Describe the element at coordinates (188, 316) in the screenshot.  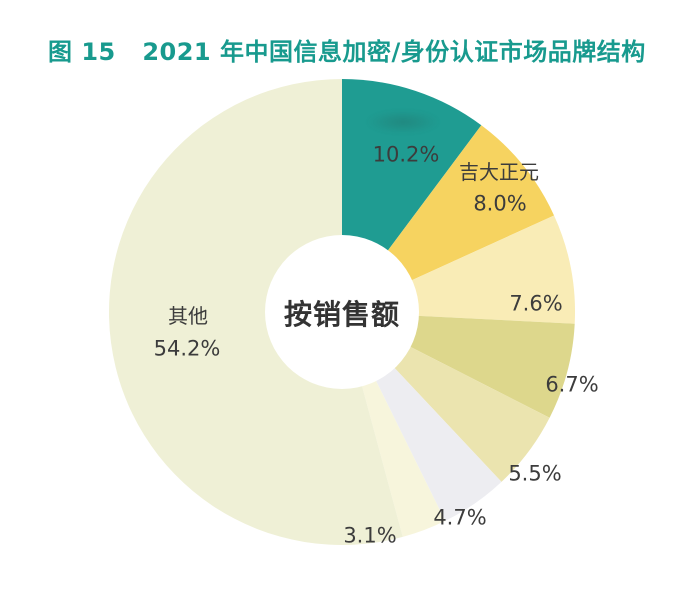
I see `slice-label-其他: 其他` at that location.